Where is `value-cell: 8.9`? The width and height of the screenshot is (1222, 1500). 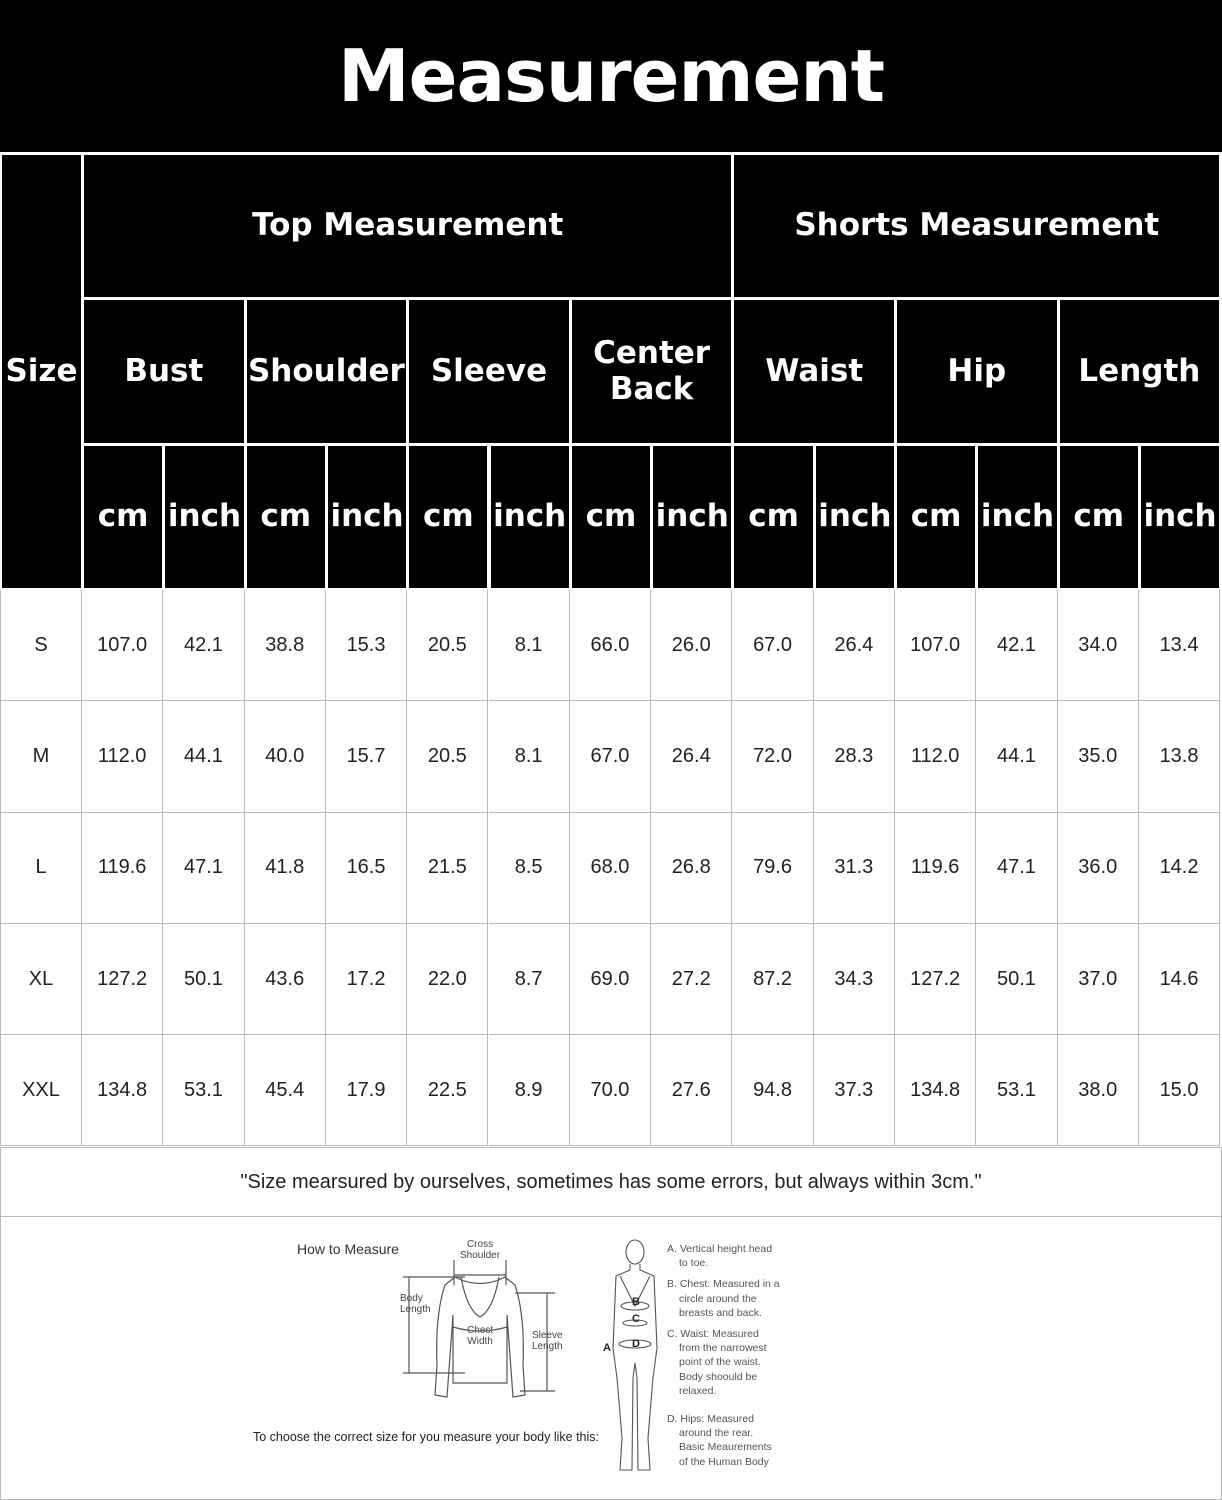 value-cell: 8.9 is located at coordinates (529, 1091).